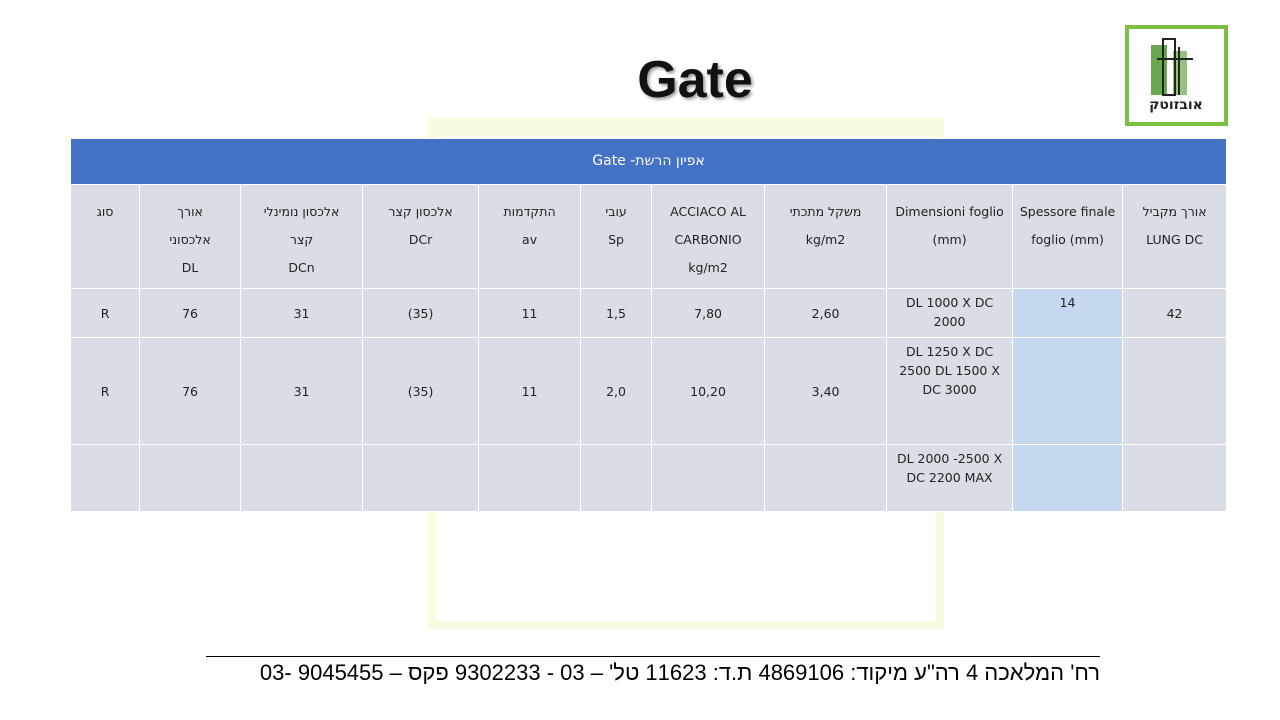 The width and height of the screenshot is (1280, 720). I want to click on header-line: אלכסון קצר, so click(420, 211).